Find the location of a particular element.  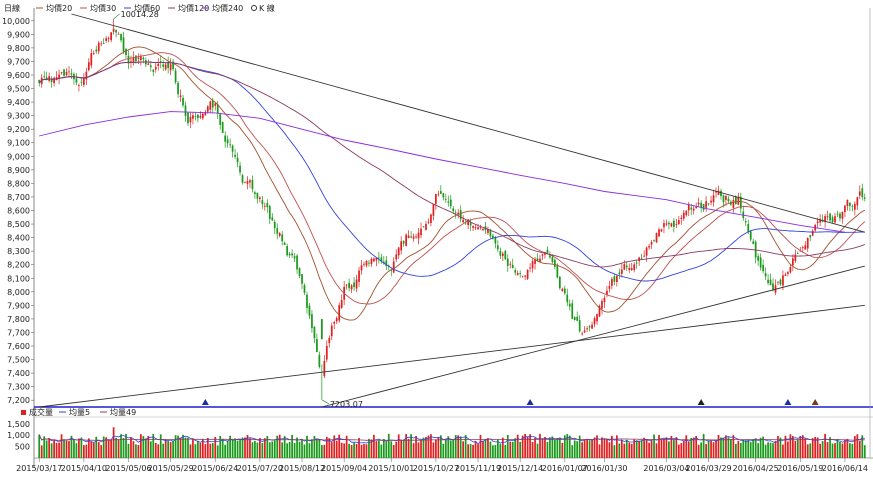

x-tick-label: 2015/06/24 is located at coordinates (215, 468).